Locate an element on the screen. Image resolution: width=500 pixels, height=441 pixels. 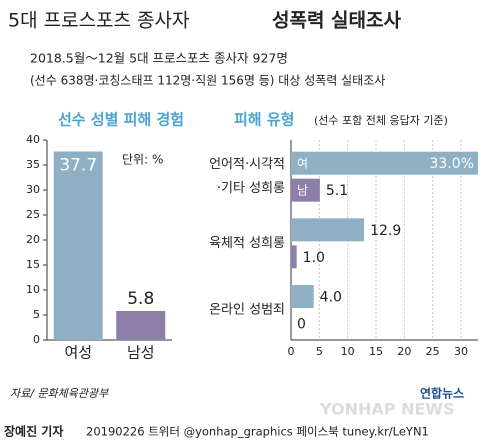
x-tick-label: 25 is located at coordinates (433, 351).